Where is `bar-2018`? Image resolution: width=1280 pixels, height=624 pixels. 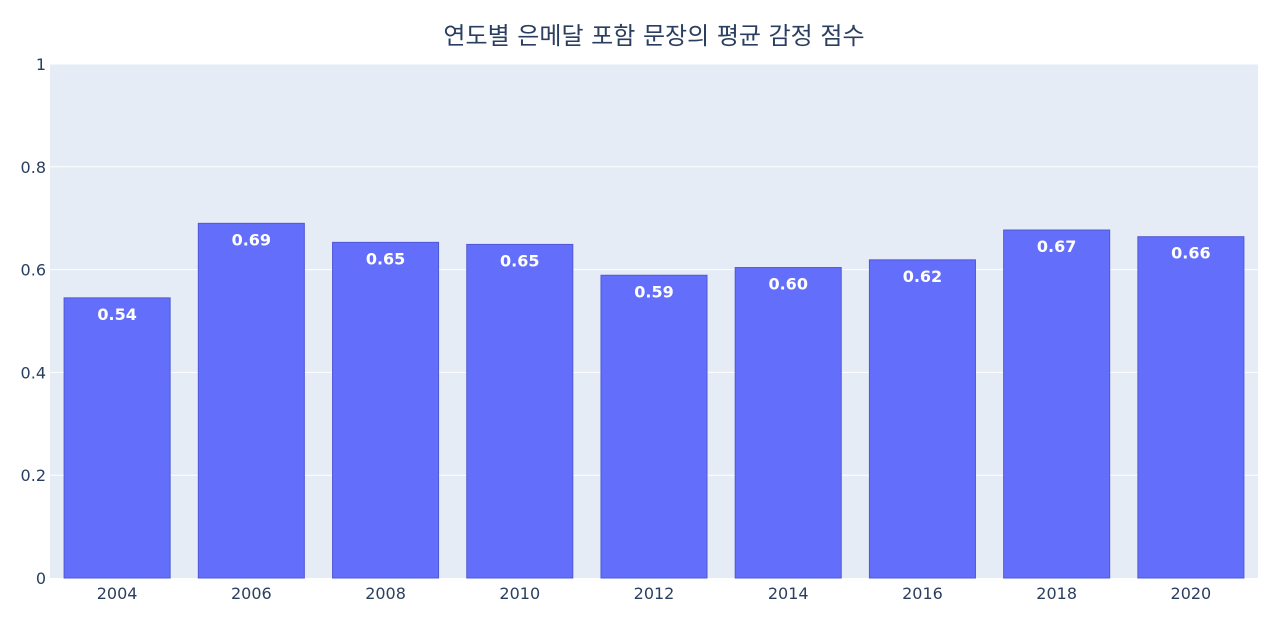
bar-2018 is located at coordinates (1057, 404).